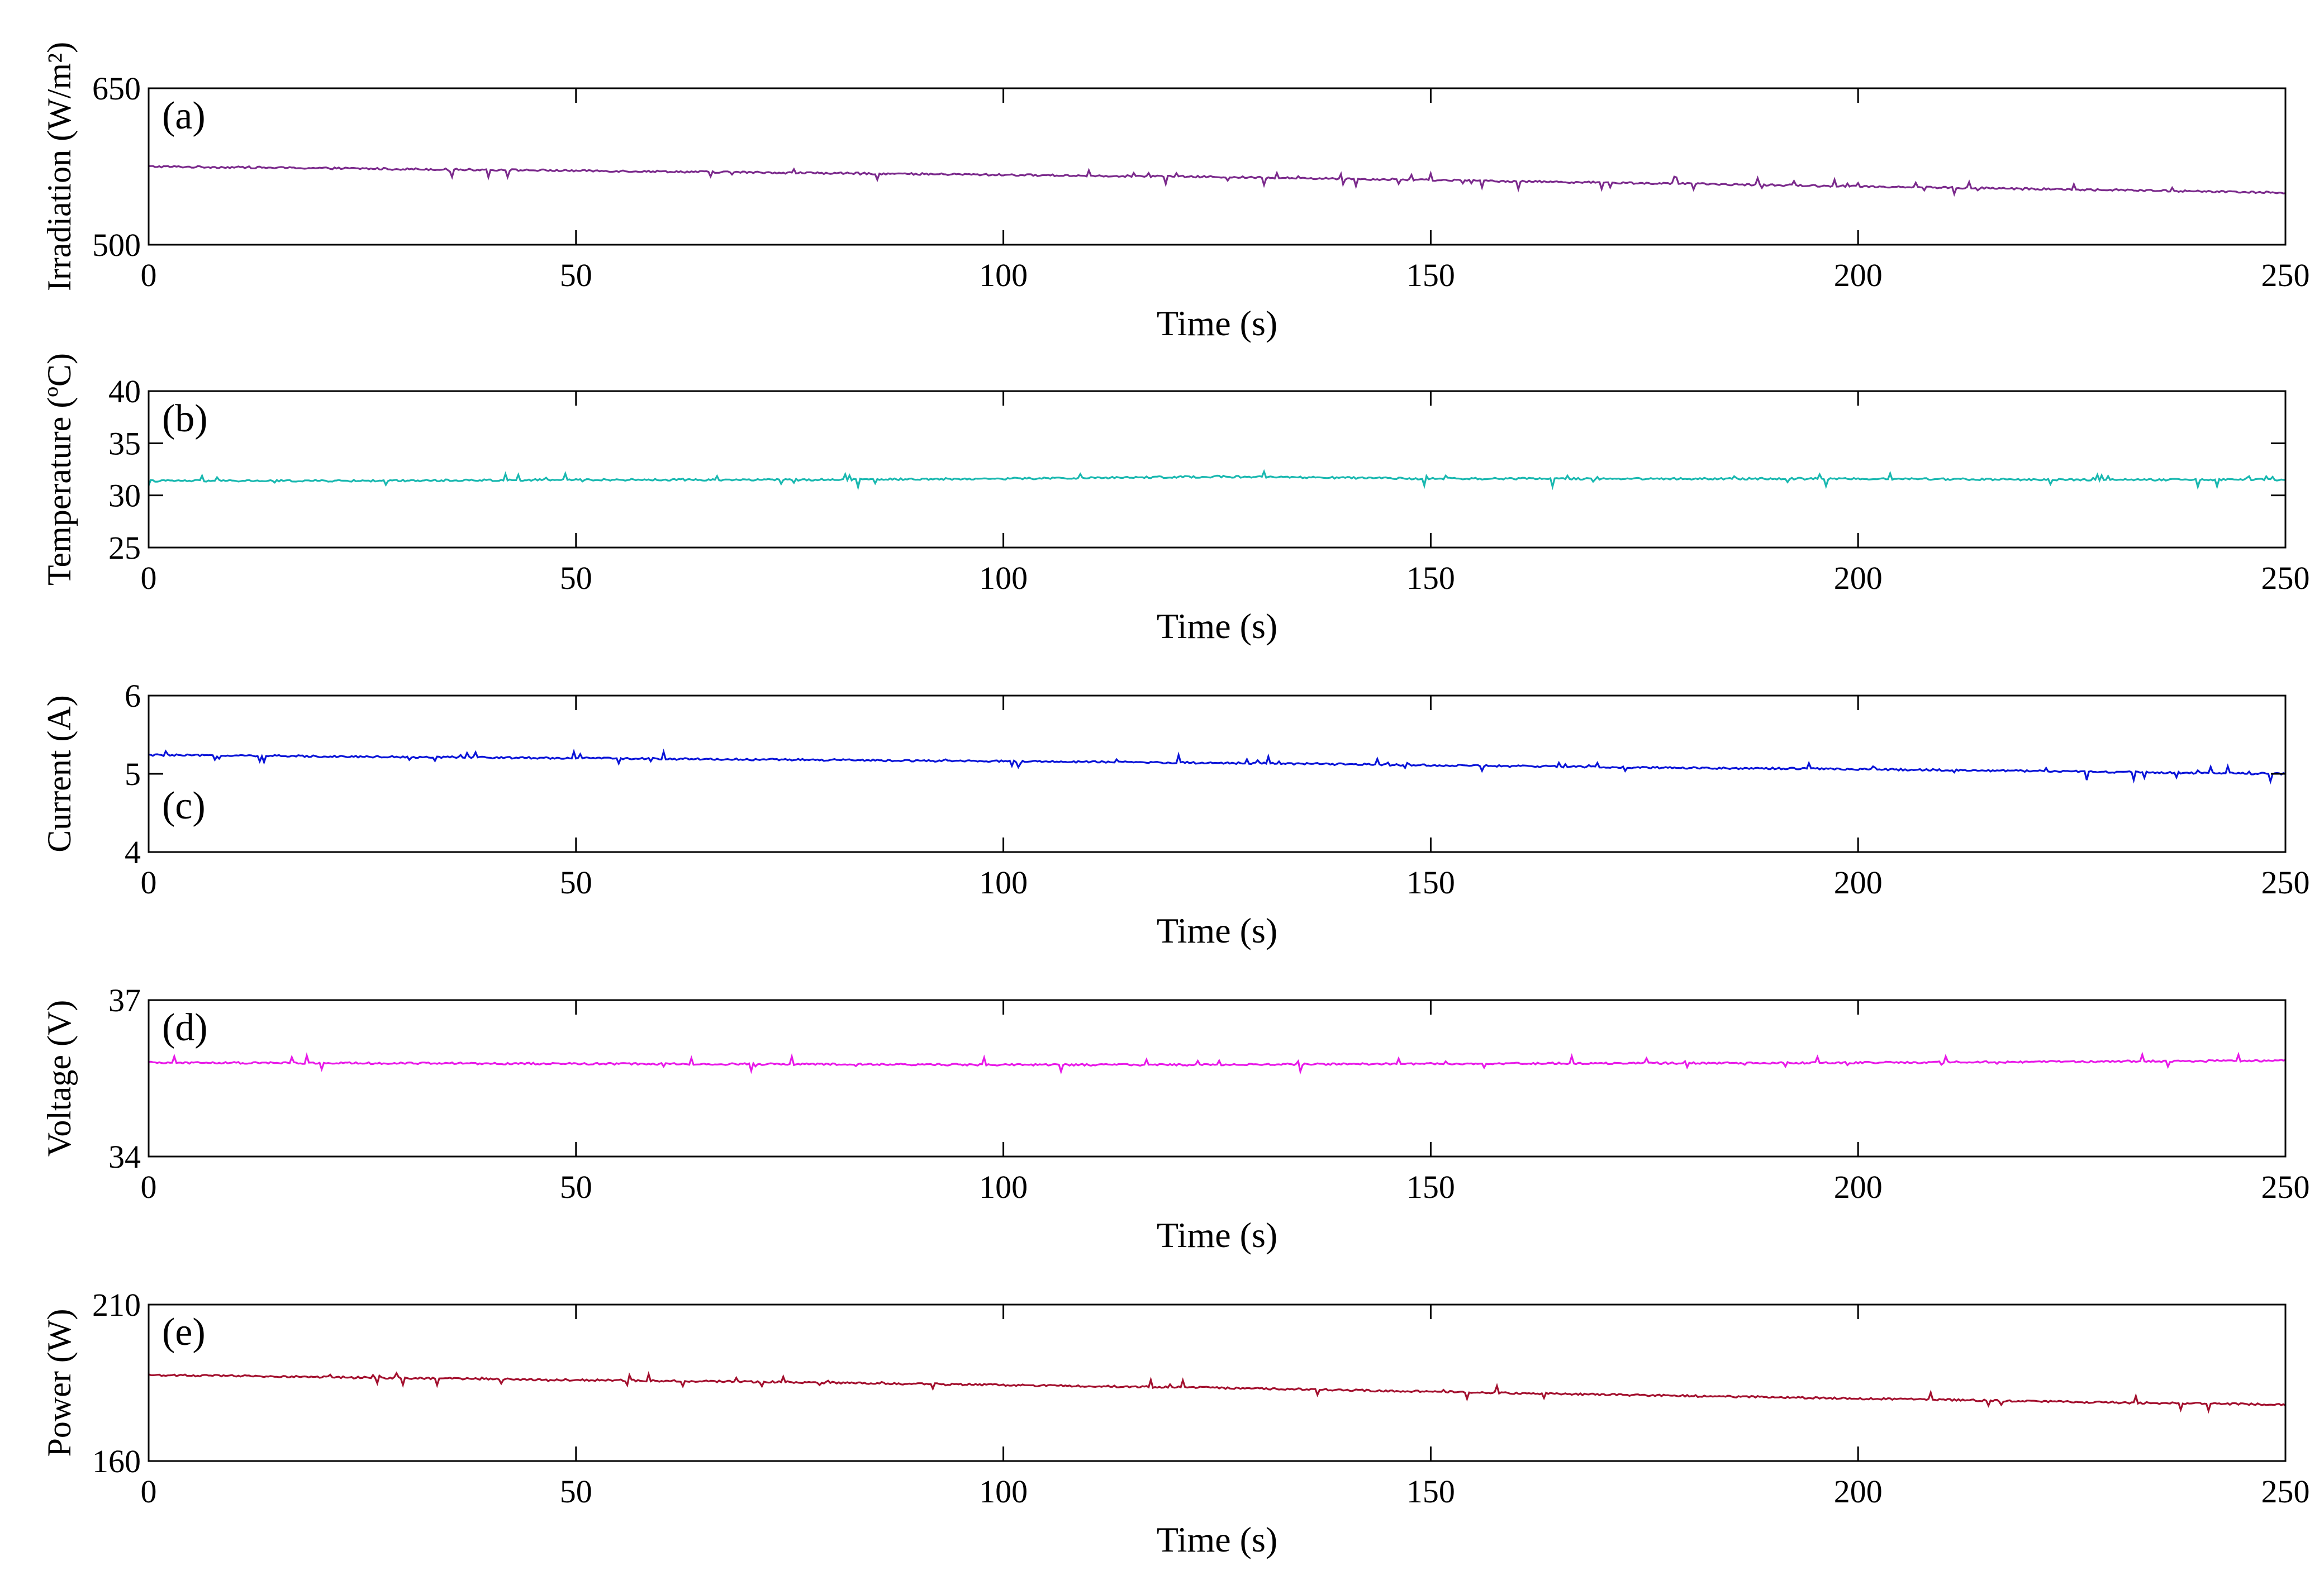 The height and width of the screenshot is (1575, 2324). Describe the element at coordinates (124, 496) in the screenshot. I see `y-tick-label: 30` at that location.